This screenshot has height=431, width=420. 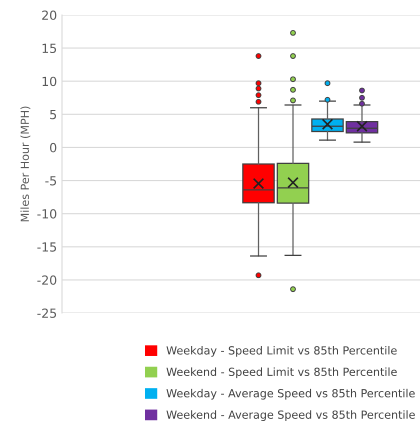 I want to click on y-tick-label: -10, so click(x=46, y=214).